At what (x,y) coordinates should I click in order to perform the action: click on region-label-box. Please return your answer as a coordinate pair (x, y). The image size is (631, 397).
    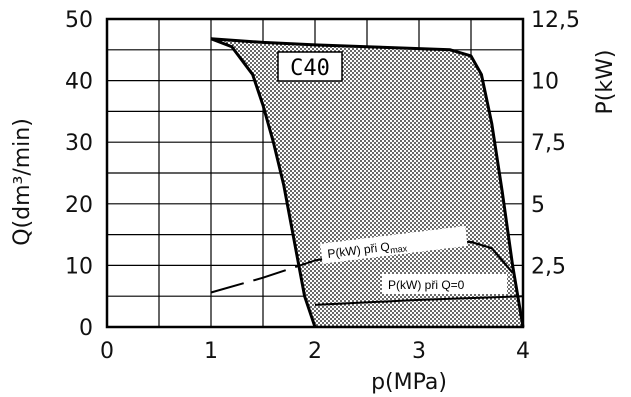
    Looking at the image, I should click on (310, 66).